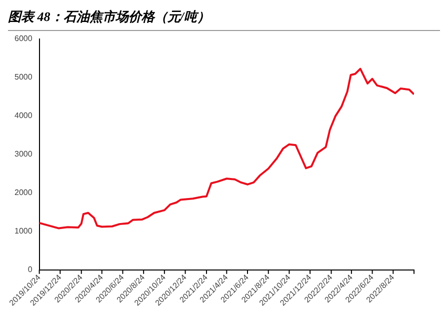  What do you see at coordinates (23, 231) in the screenshot?
I see `y-tick-label: 1000` at bounding box center [23, 231].